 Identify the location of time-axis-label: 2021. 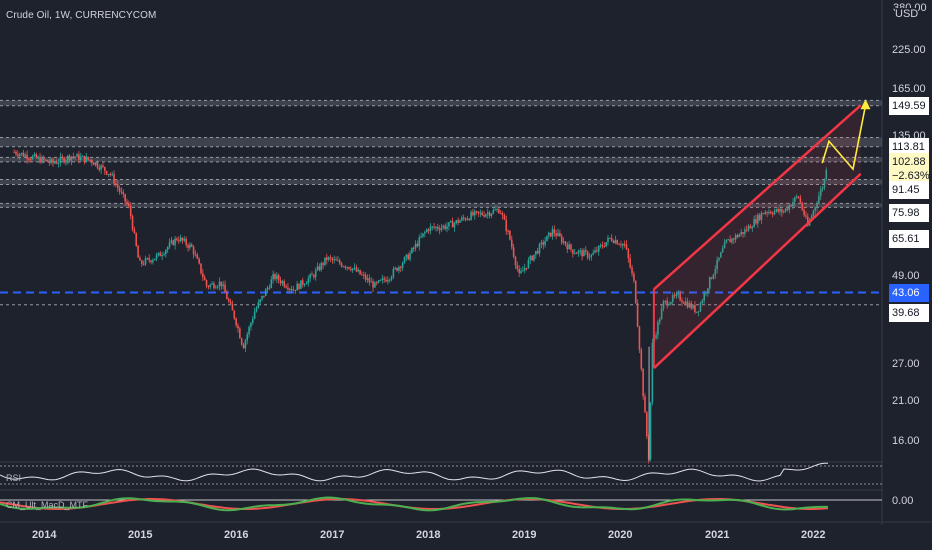
(717, 535).